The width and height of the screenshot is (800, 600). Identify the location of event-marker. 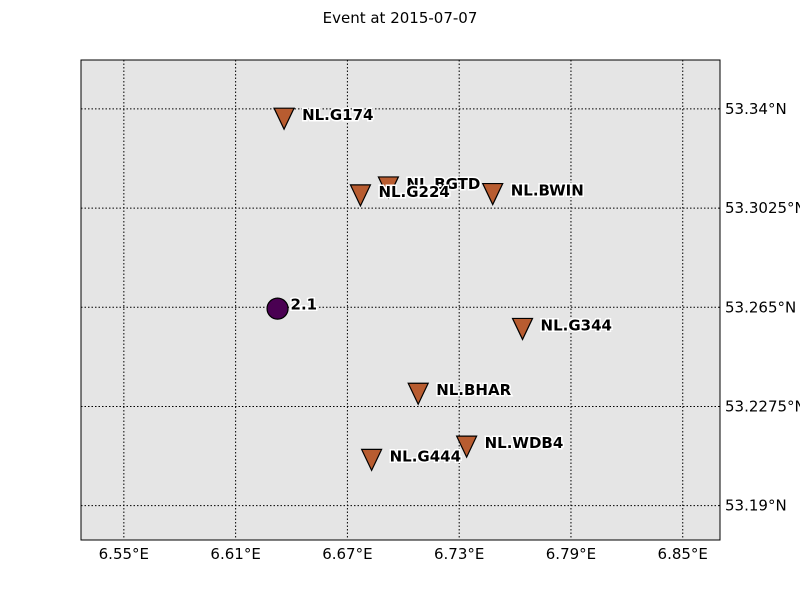
(277, 308).